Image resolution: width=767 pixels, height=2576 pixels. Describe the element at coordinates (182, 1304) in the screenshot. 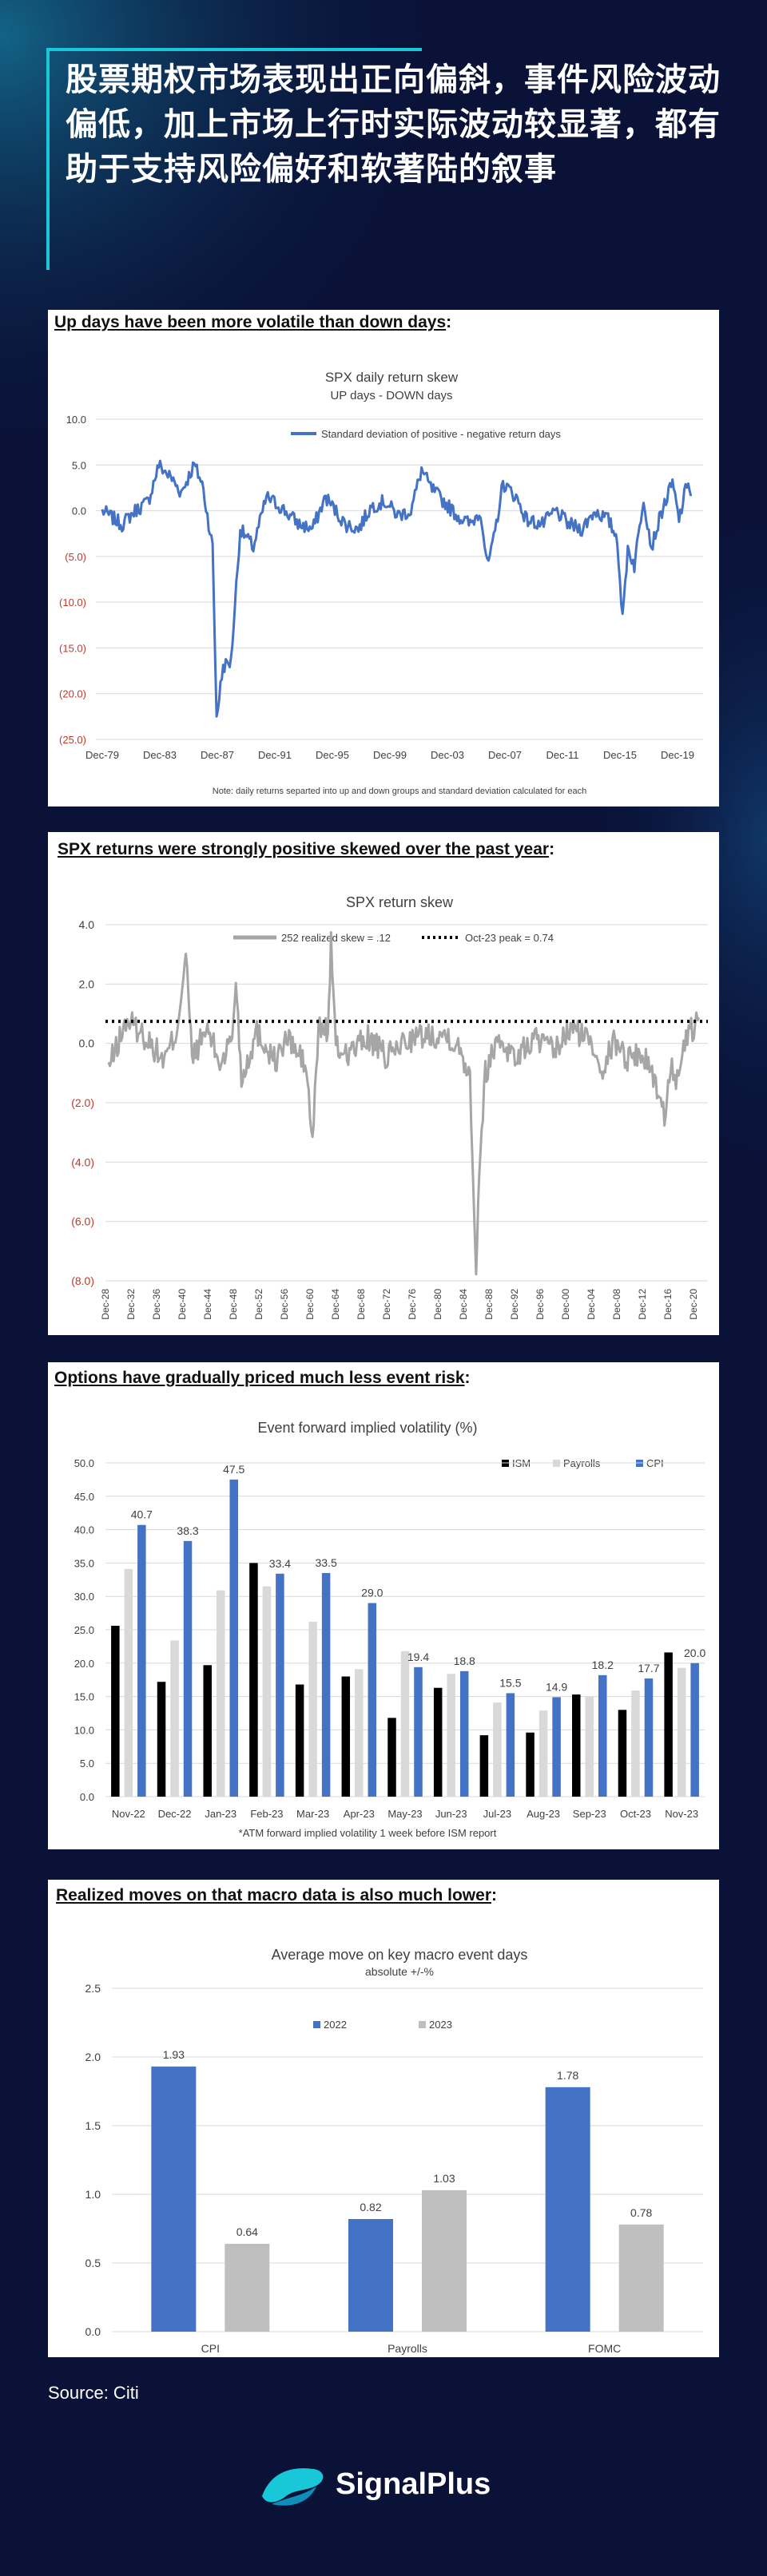

I see `x-tick-label: Dec-40` at that location.